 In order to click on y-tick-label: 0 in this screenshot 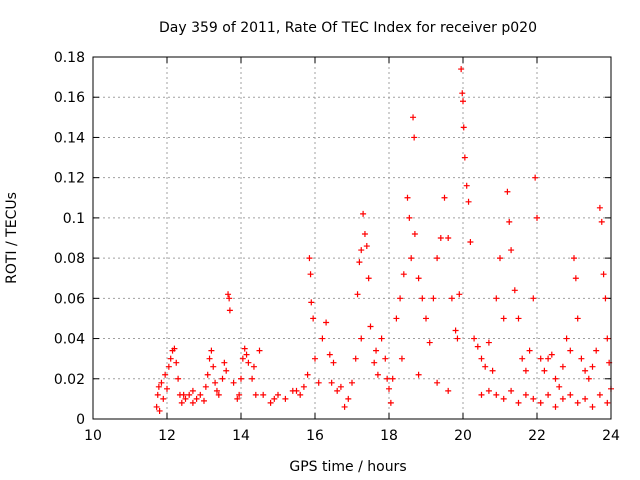, I will do `click(80, 420)`.